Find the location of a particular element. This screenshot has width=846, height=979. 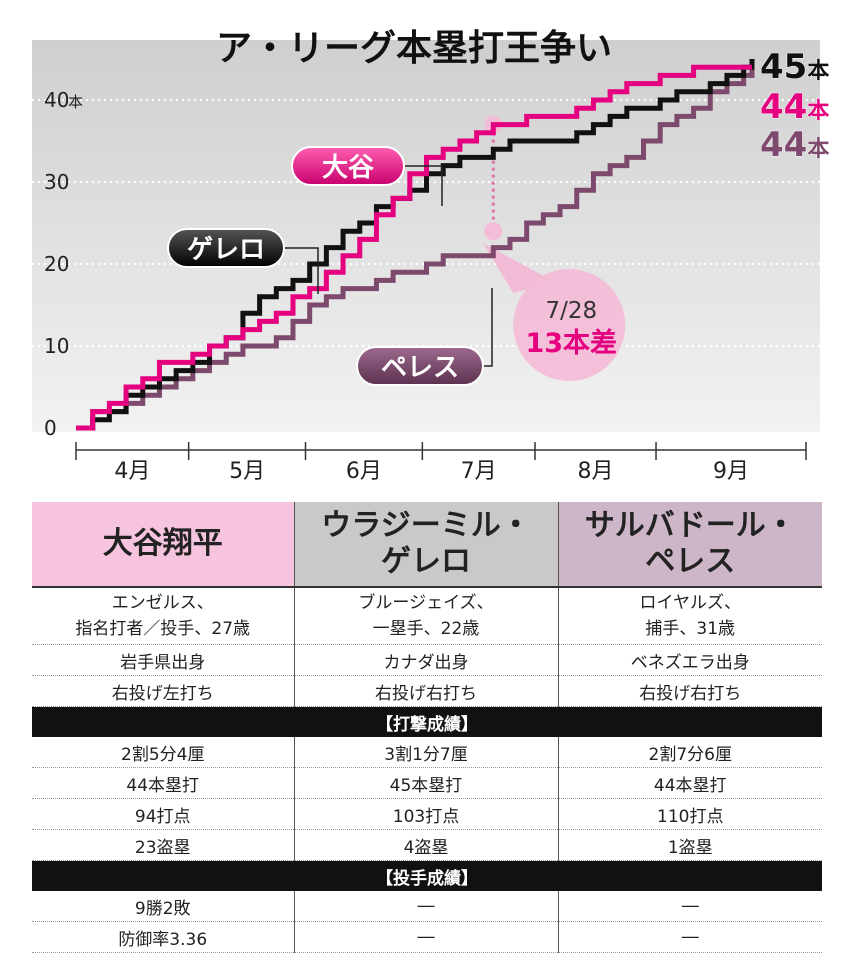

table-row: 44本塁打 45本塁打 44本塁打 is located at coordinates (427, 783).